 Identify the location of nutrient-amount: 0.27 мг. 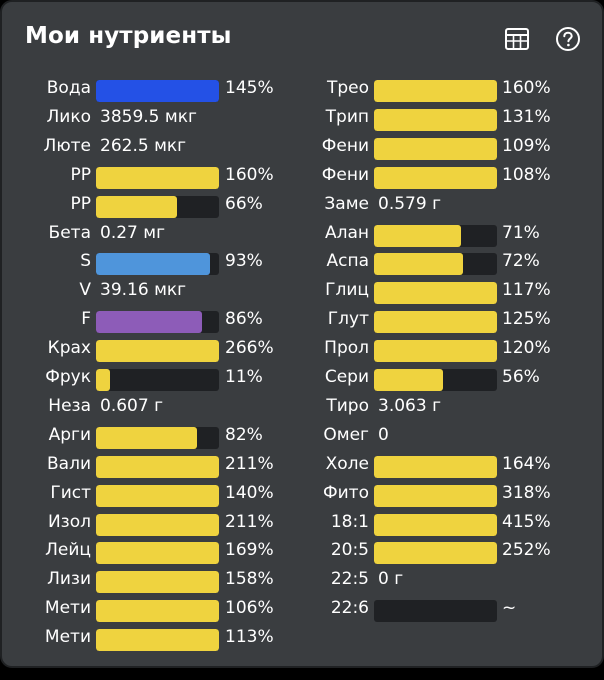
(133, 232).